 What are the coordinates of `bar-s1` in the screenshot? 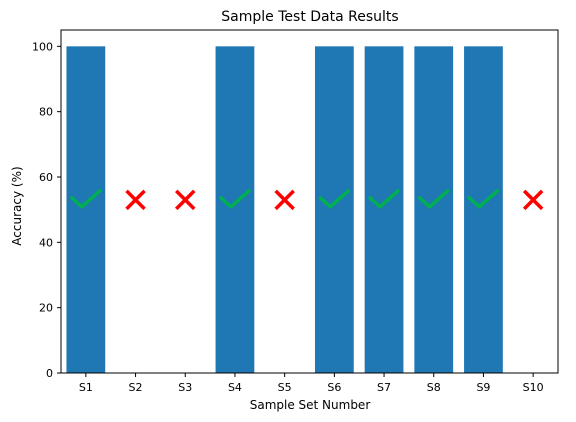 It's located at (86, 209).